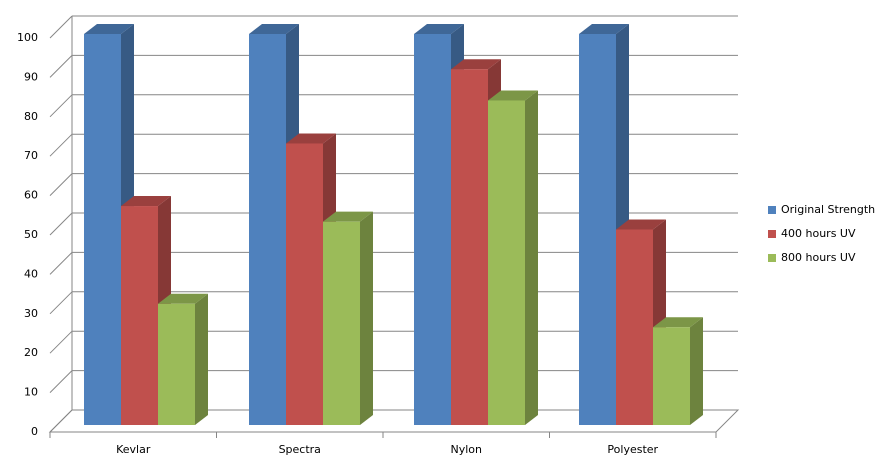 Image resolution: width=884 pixels, height=466 pixels. Describe the element at coordinates (34, 431) in the screenshot. I see `y-tick-label: 0` at that location.